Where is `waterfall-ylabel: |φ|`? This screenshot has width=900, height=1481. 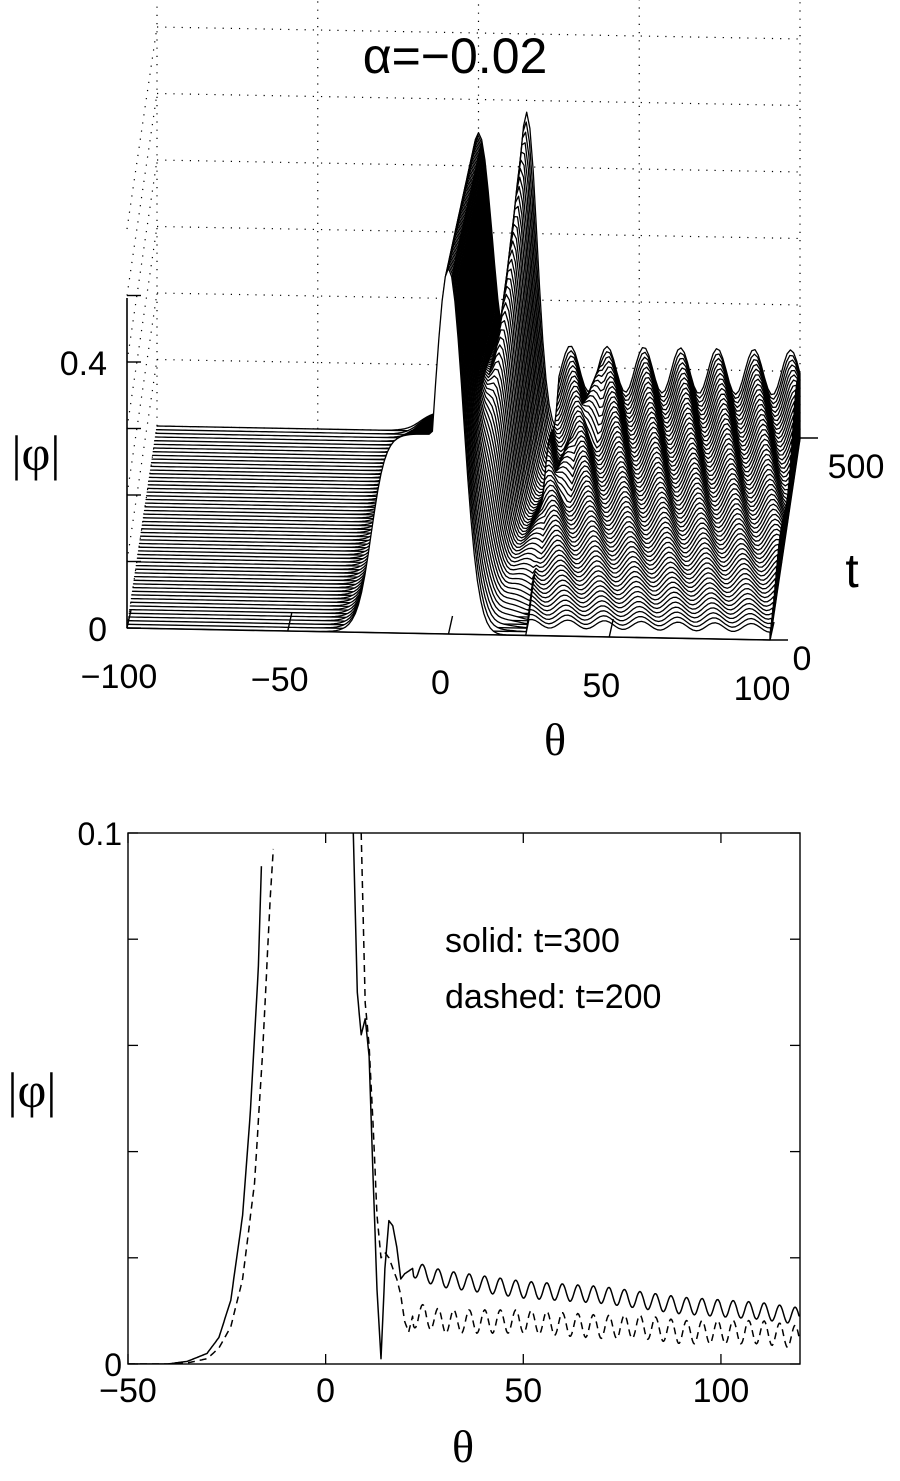
waterfall-ylabel: |φ| is located at coordinates (36, 453).